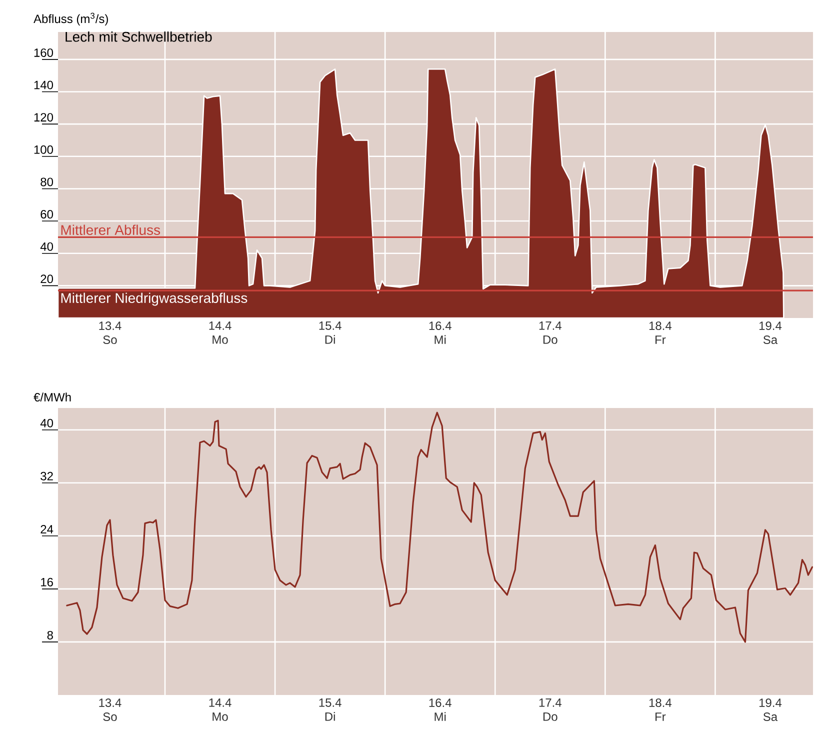  I want to click on y-tick-label: 16, so click(47, 582).